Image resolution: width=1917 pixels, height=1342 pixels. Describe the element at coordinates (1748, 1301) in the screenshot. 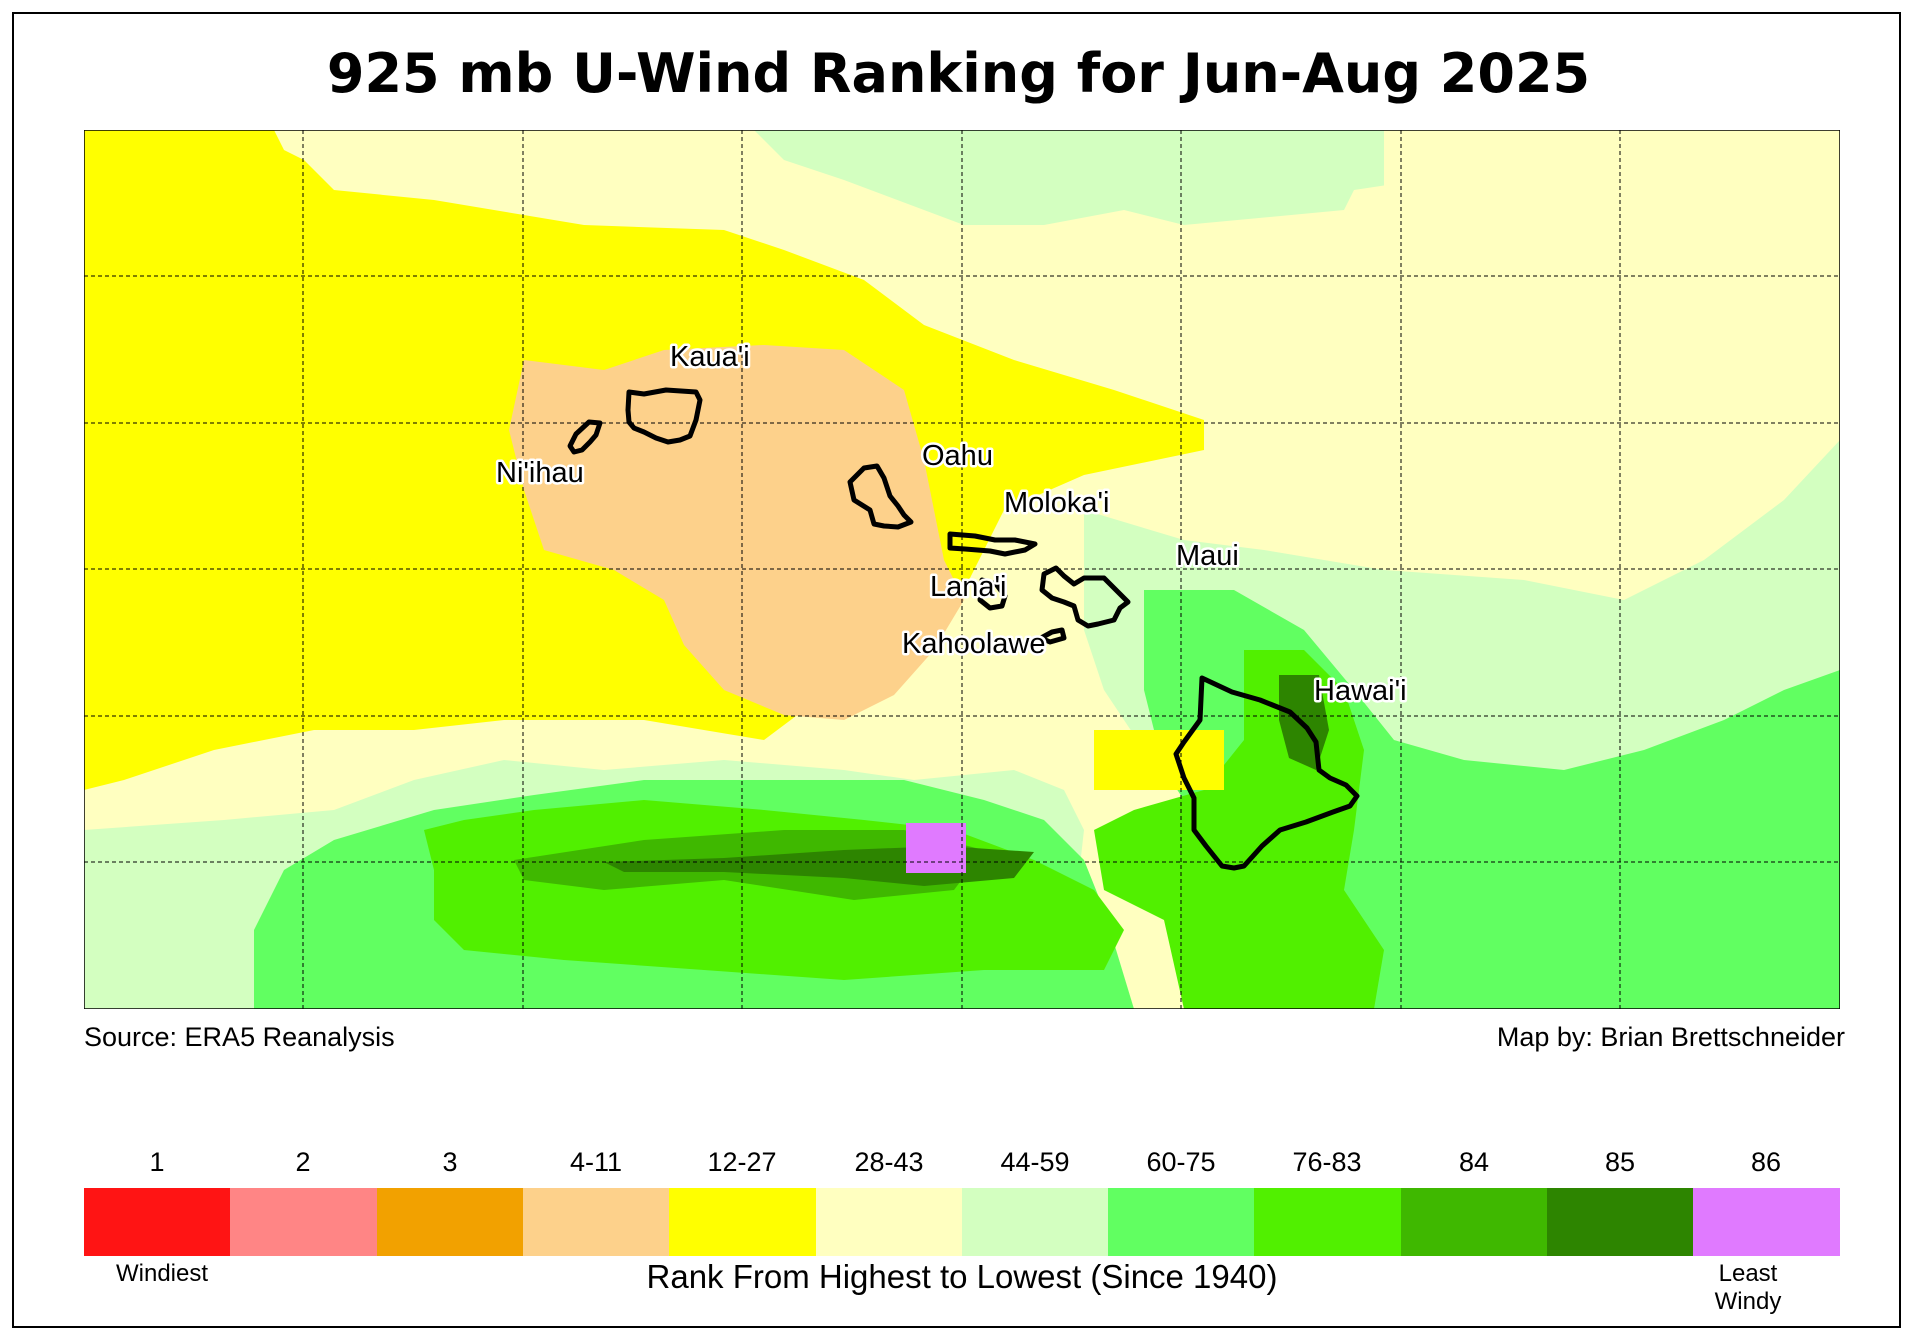

I see `legend-windy-line: Windy` at that location.